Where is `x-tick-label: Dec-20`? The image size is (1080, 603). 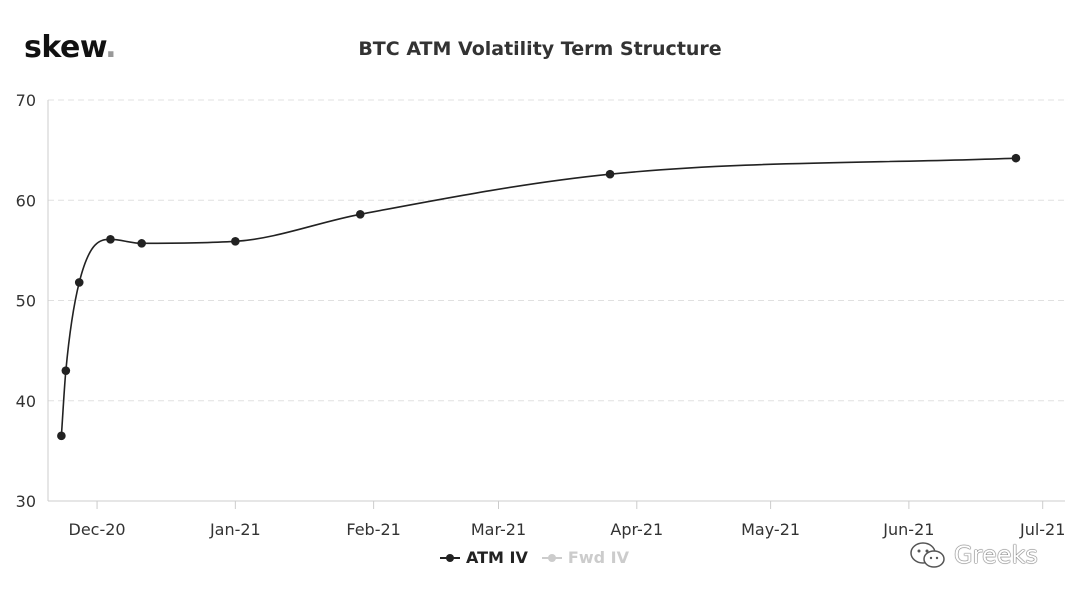
x-tick-label: Dec-20 is located at coordinates (97, 529).